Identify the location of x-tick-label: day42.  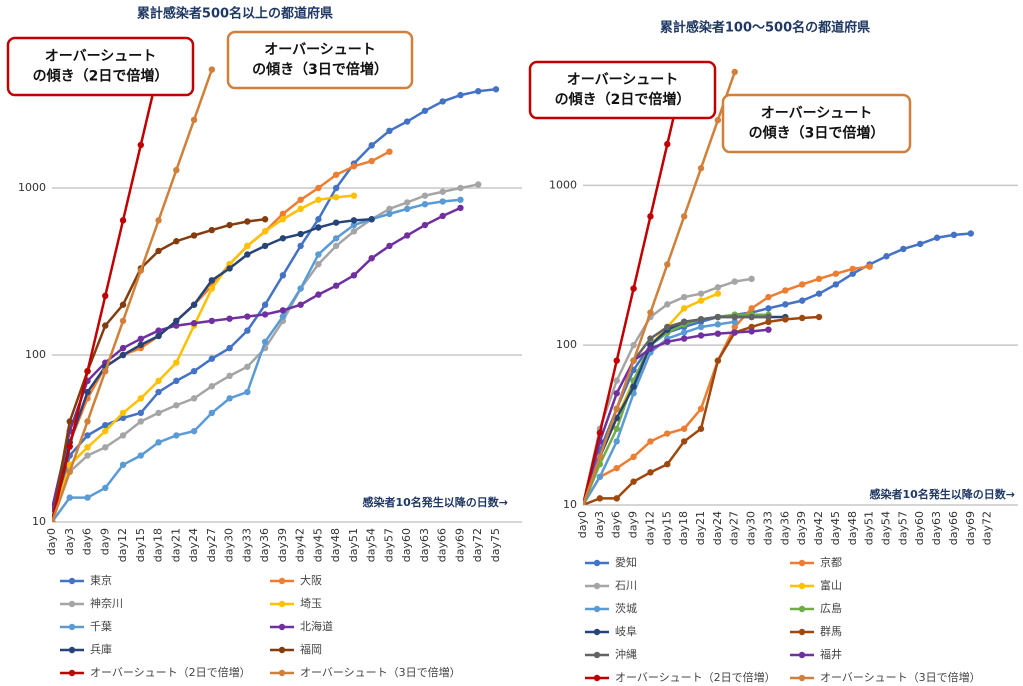
(818, 528).